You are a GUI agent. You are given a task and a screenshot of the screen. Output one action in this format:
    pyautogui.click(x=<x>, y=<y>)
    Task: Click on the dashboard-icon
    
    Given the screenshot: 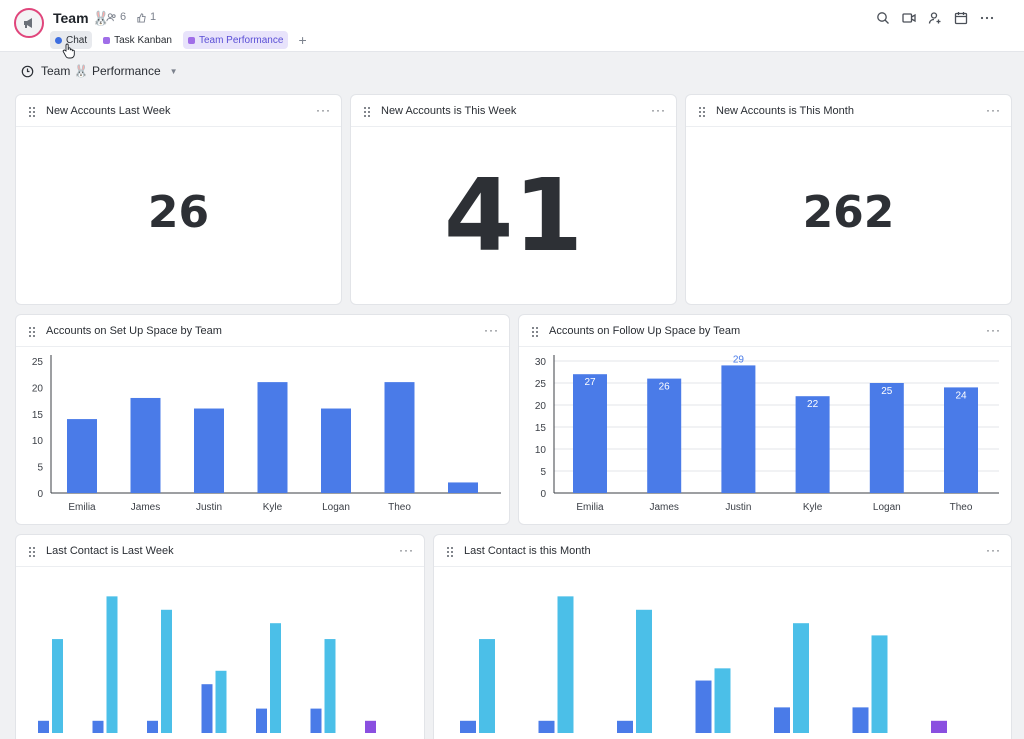 What is the action you would take?
    pyautogui.click(x=191, y=40)
    